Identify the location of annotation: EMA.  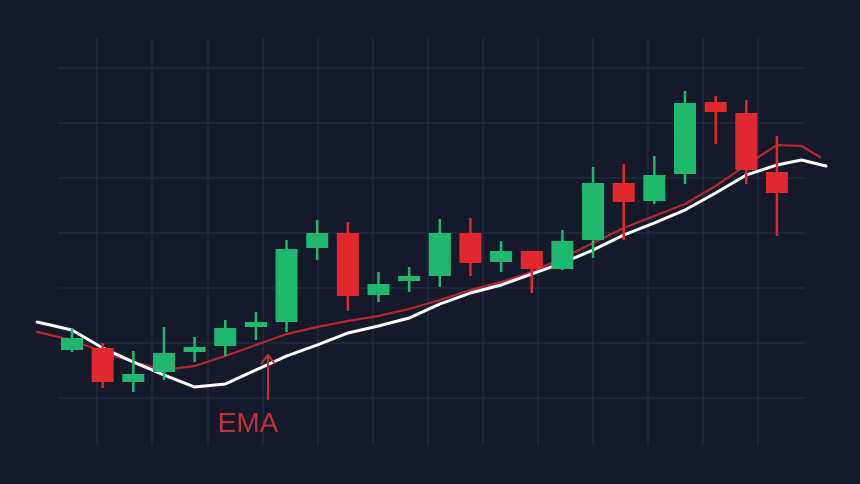
(248, 395).